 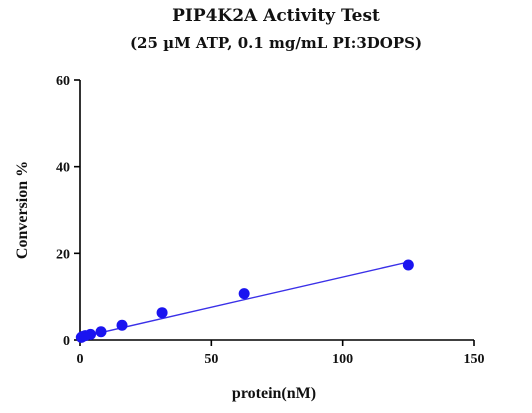 I want to click on x-ticks: 0 50 100 150, so click(x=281, y=353).